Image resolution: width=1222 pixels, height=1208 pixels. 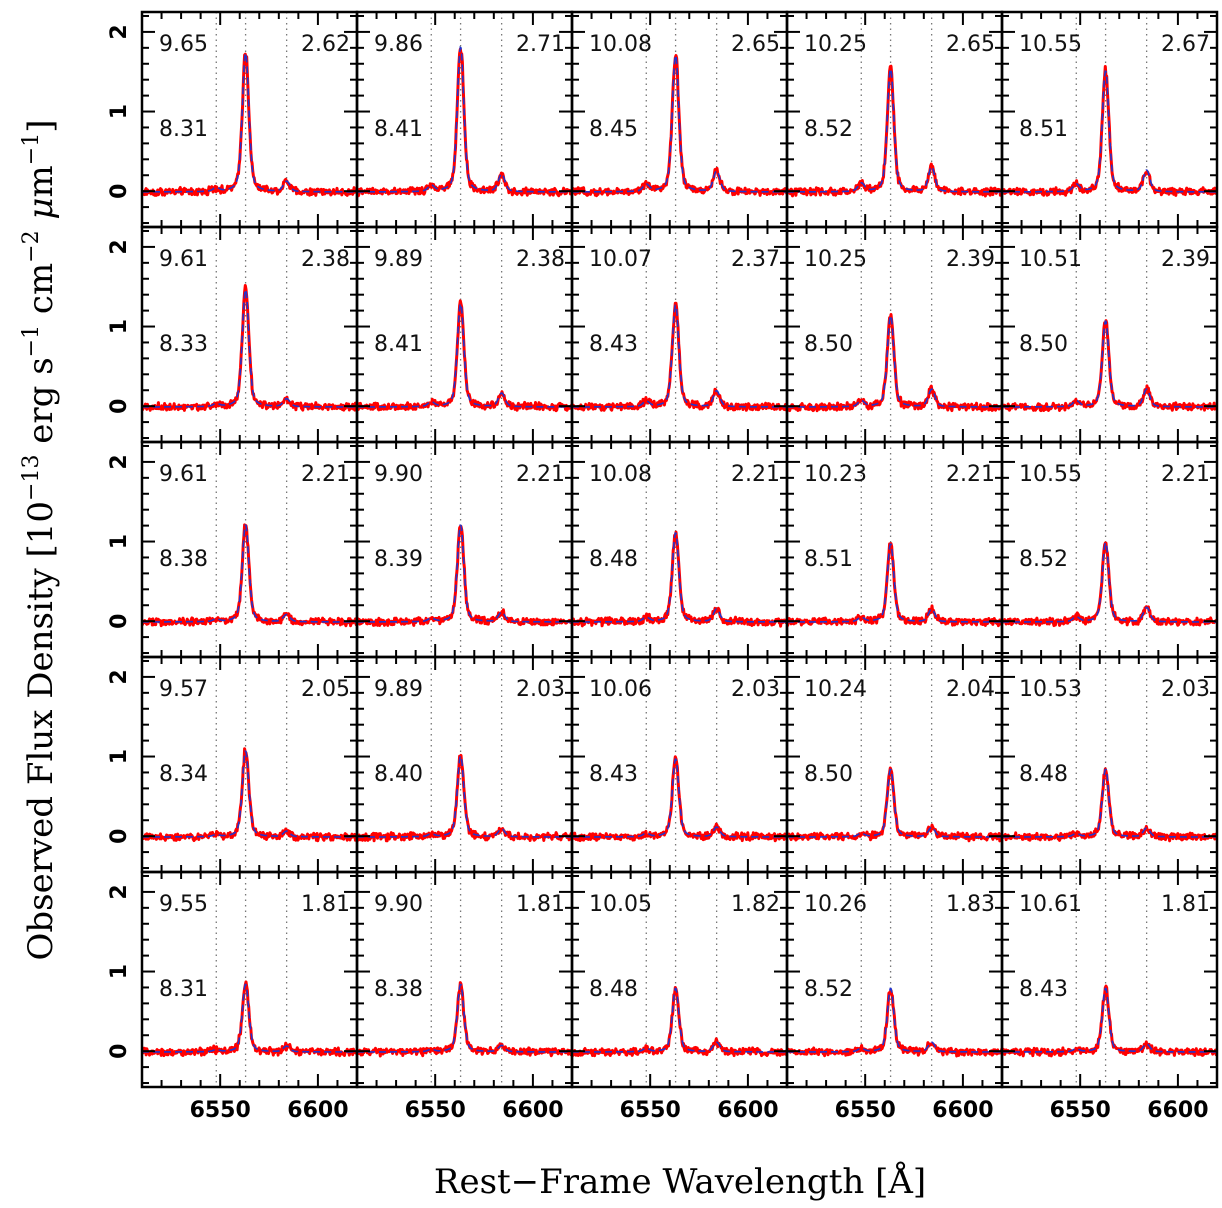 What do you see at coordinates (894, 549) in the screenshot?
I see `panel-2-3: 10.23 2.218.51` at bounding box center [894, 549].